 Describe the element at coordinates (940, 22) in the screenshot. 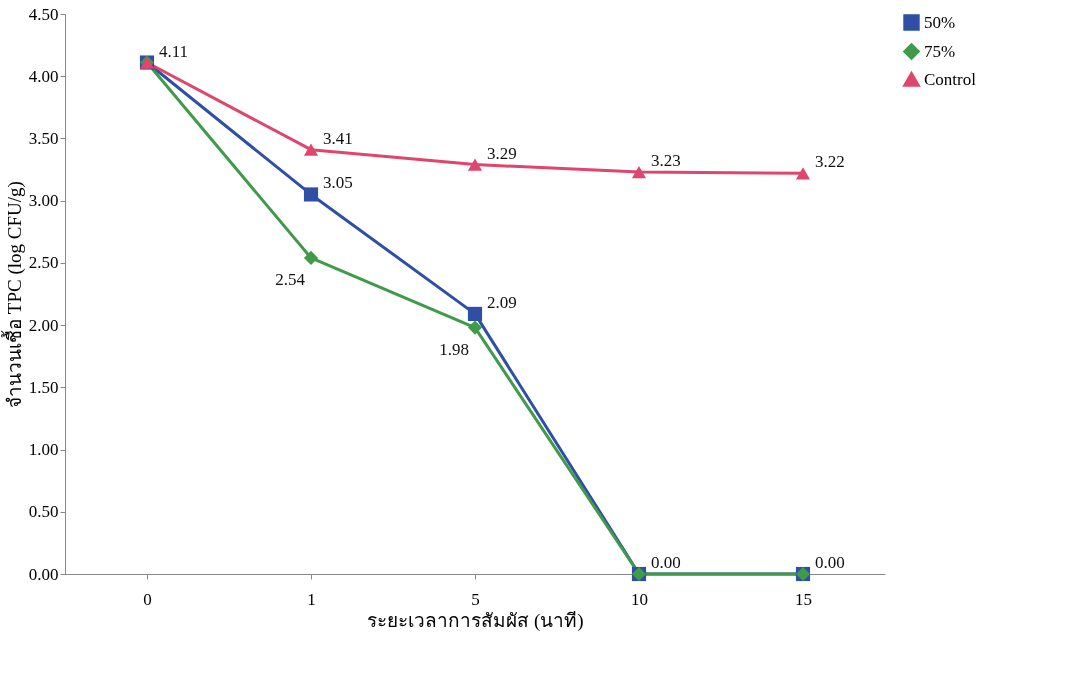

I see `legend-label: 50%` at that location.